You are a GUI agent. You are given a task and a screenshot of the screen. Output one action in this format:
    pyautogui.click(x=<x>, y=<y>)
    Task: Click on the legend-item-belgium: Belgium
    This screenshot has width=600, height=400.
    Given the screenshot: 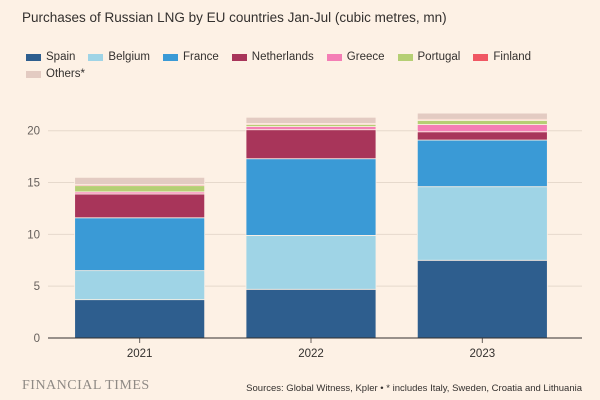 What is the action you would take?
    pyautogui.click(x=119, y=57)
    